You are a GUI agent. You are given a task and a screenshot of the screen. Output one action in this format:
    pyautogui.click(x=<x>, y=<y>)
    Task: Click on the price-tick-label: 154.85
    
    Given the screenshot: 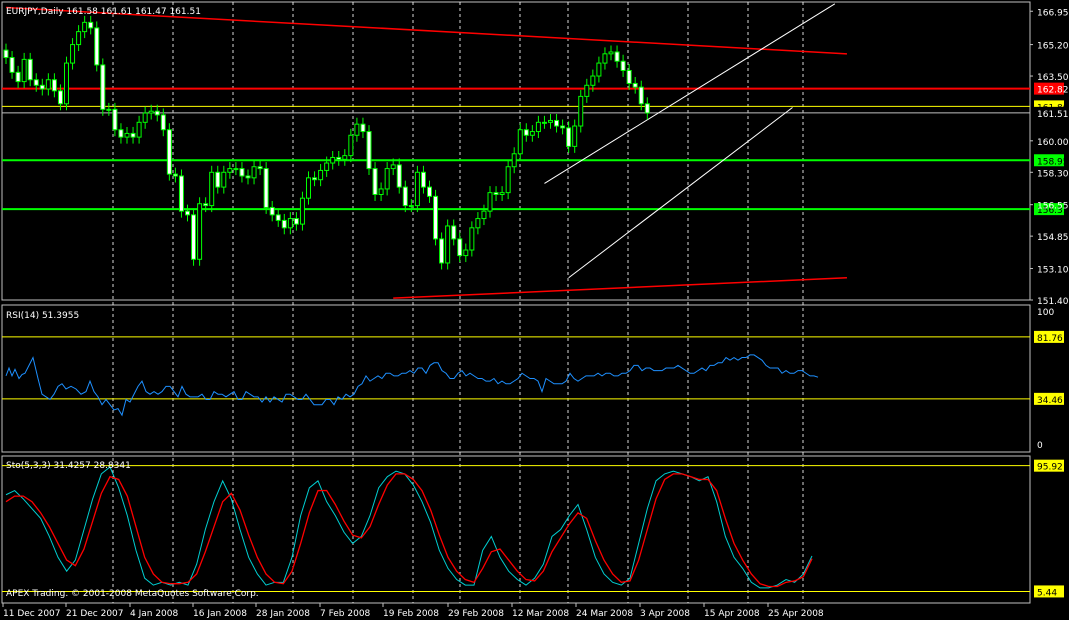 What is the action you would take?
    pyautogui.click(x=1053, y=238)
    